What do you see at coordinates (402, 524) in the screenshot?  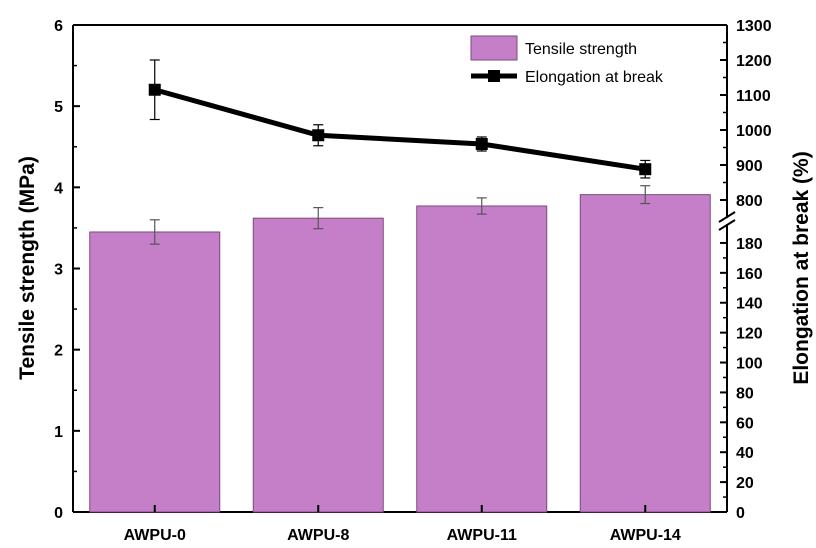 I see `x-axis: AWPU-0 AWPU-8 AWPU-11 AWPU-14` at bounding box center [402, 524].